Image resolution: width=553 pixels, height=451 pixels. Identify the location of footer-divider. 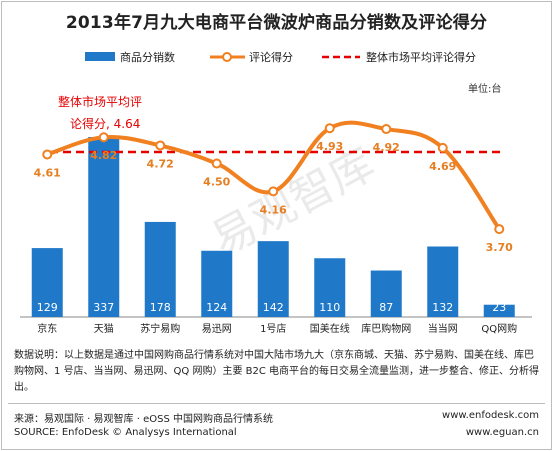
(276, 403).